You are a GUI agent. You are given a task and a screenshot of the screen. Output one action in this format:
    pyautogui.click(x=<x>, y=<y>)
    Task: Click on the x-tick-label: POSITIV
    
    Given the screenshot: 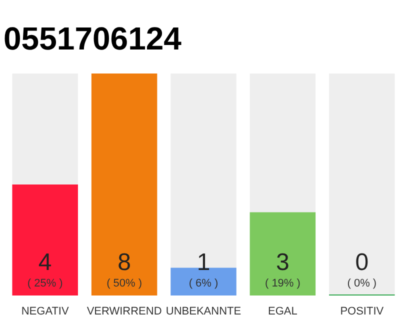 What is the action you would take?
    pyautogui.click(x=362, y=312)
    